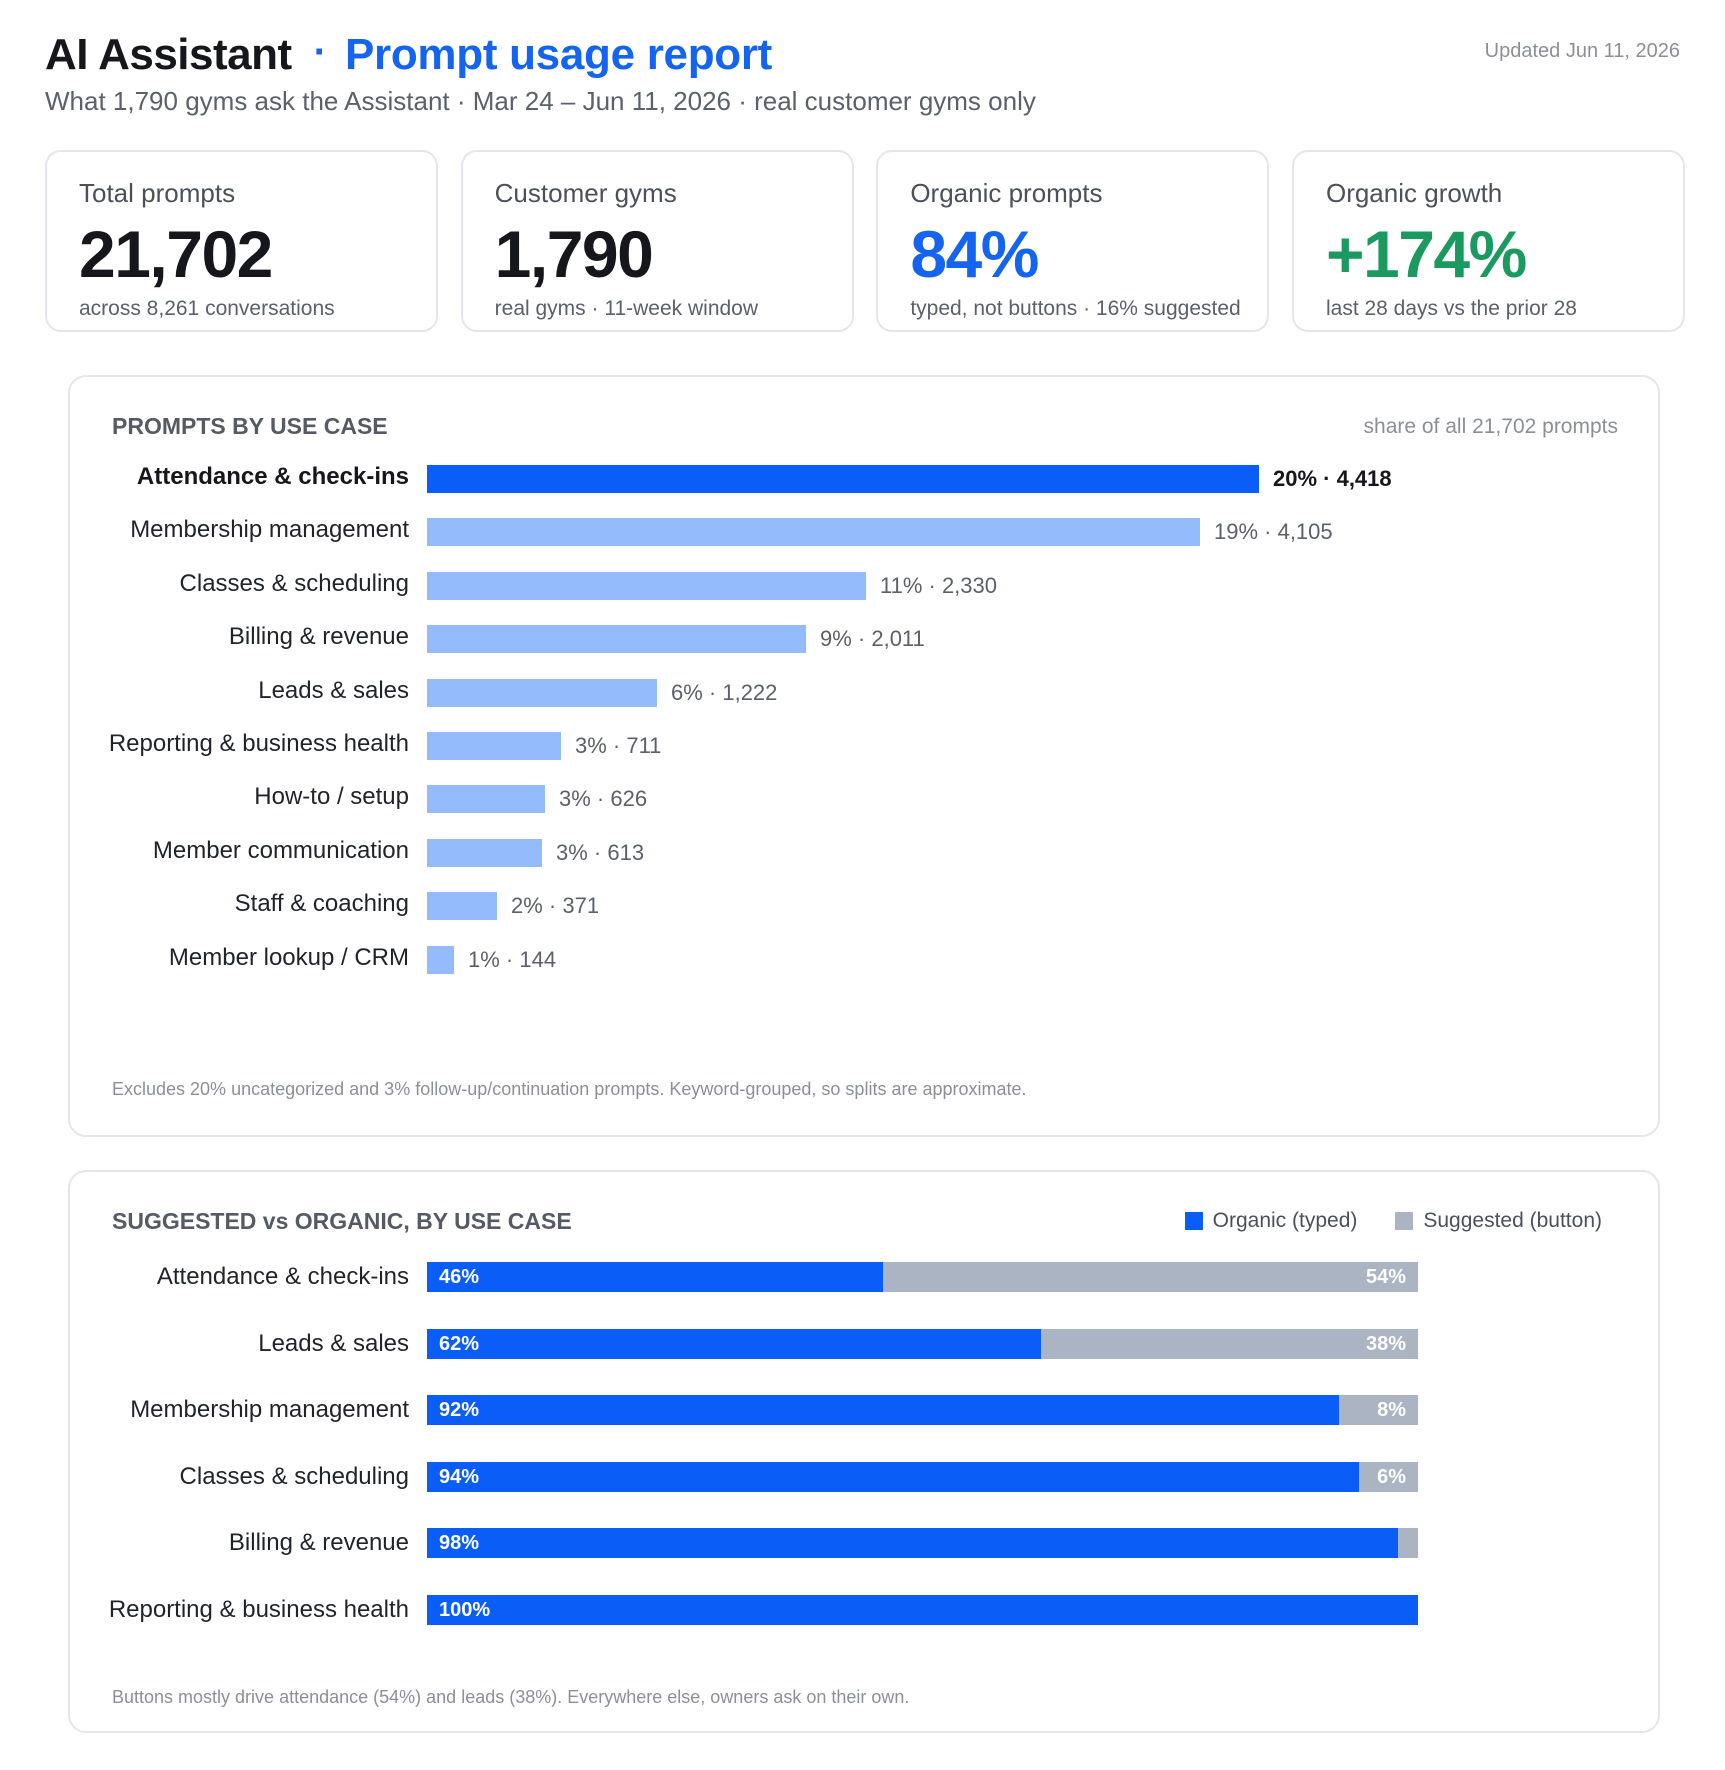 Image resolution: width=1725 pixels, height=1770 pixels. Describe the element at coordinates (1006, 193) in the screenshot. I see `kpi-label: Organic prompts` at that location.